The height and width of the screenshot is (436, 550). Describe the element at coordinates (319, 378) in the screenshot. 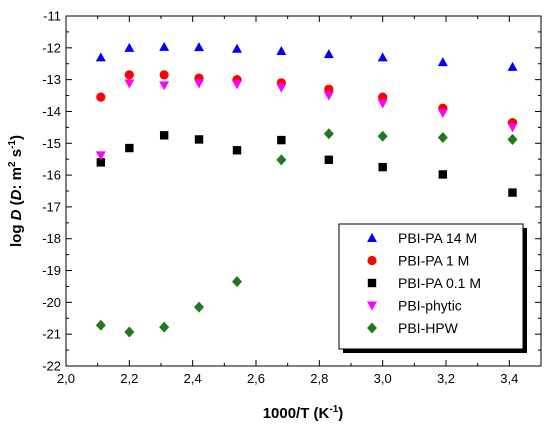

I see `x-tick-label: 2,8` at that location.